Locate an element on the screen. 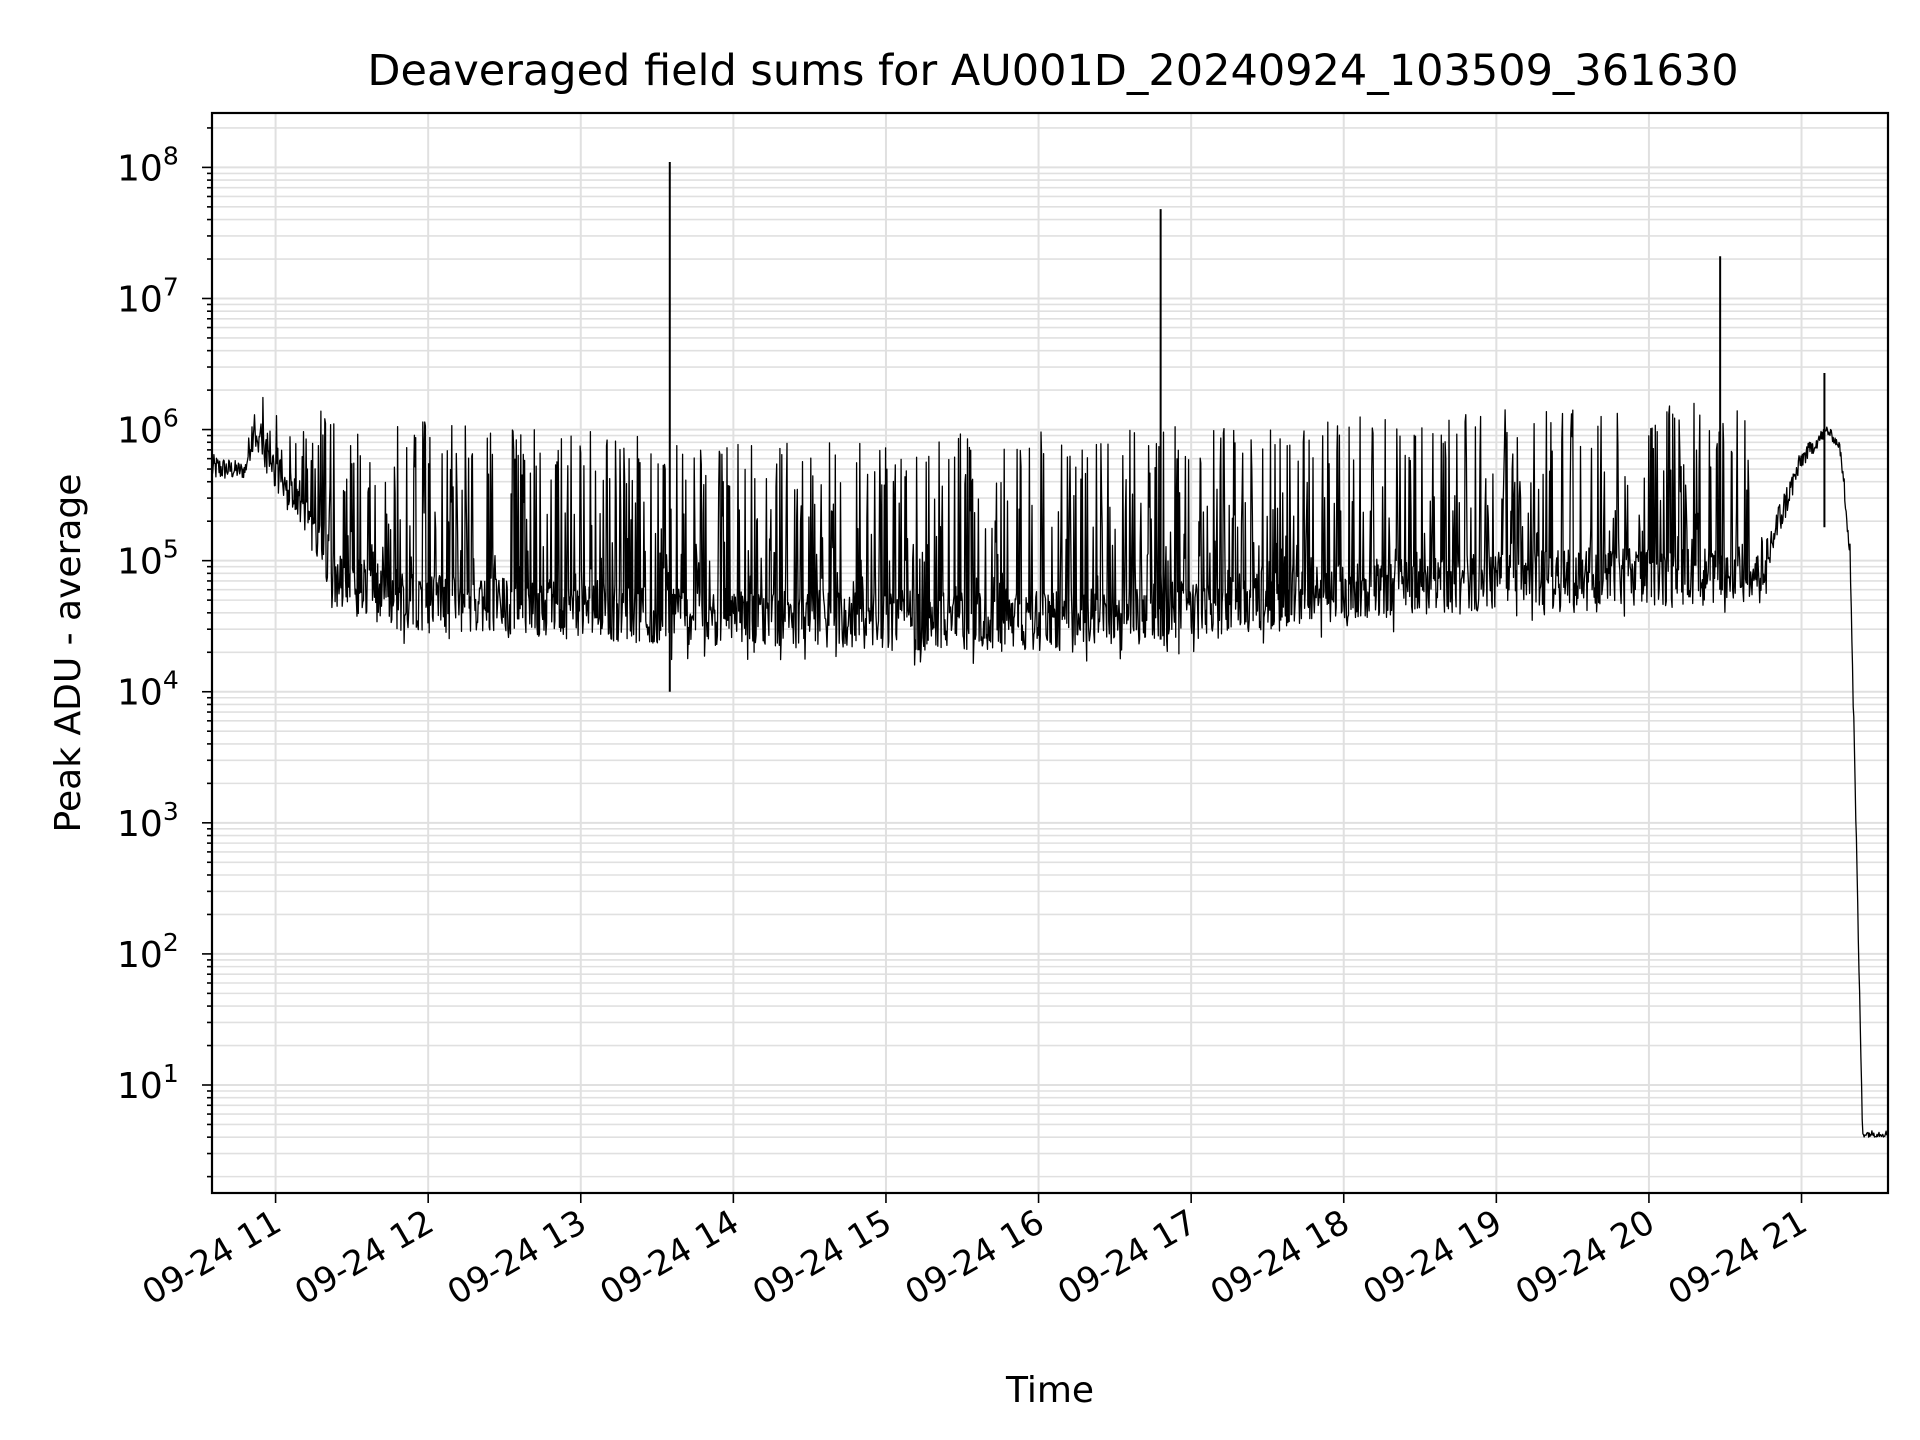 The image size is (1920, 1440). y-tick-label: 10³ is located at coordinates (148, 821).